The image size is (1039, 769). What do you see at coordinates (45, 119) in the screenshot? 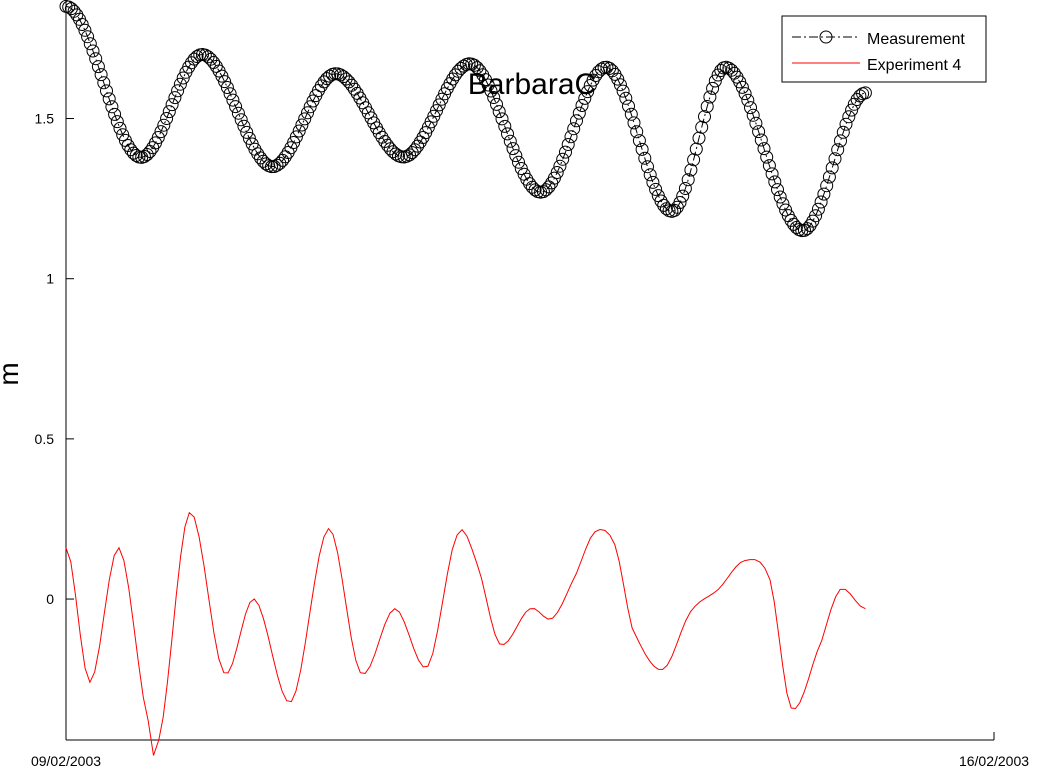
I see `y-tick-label: 1.5` at bounding box center [45, 119].